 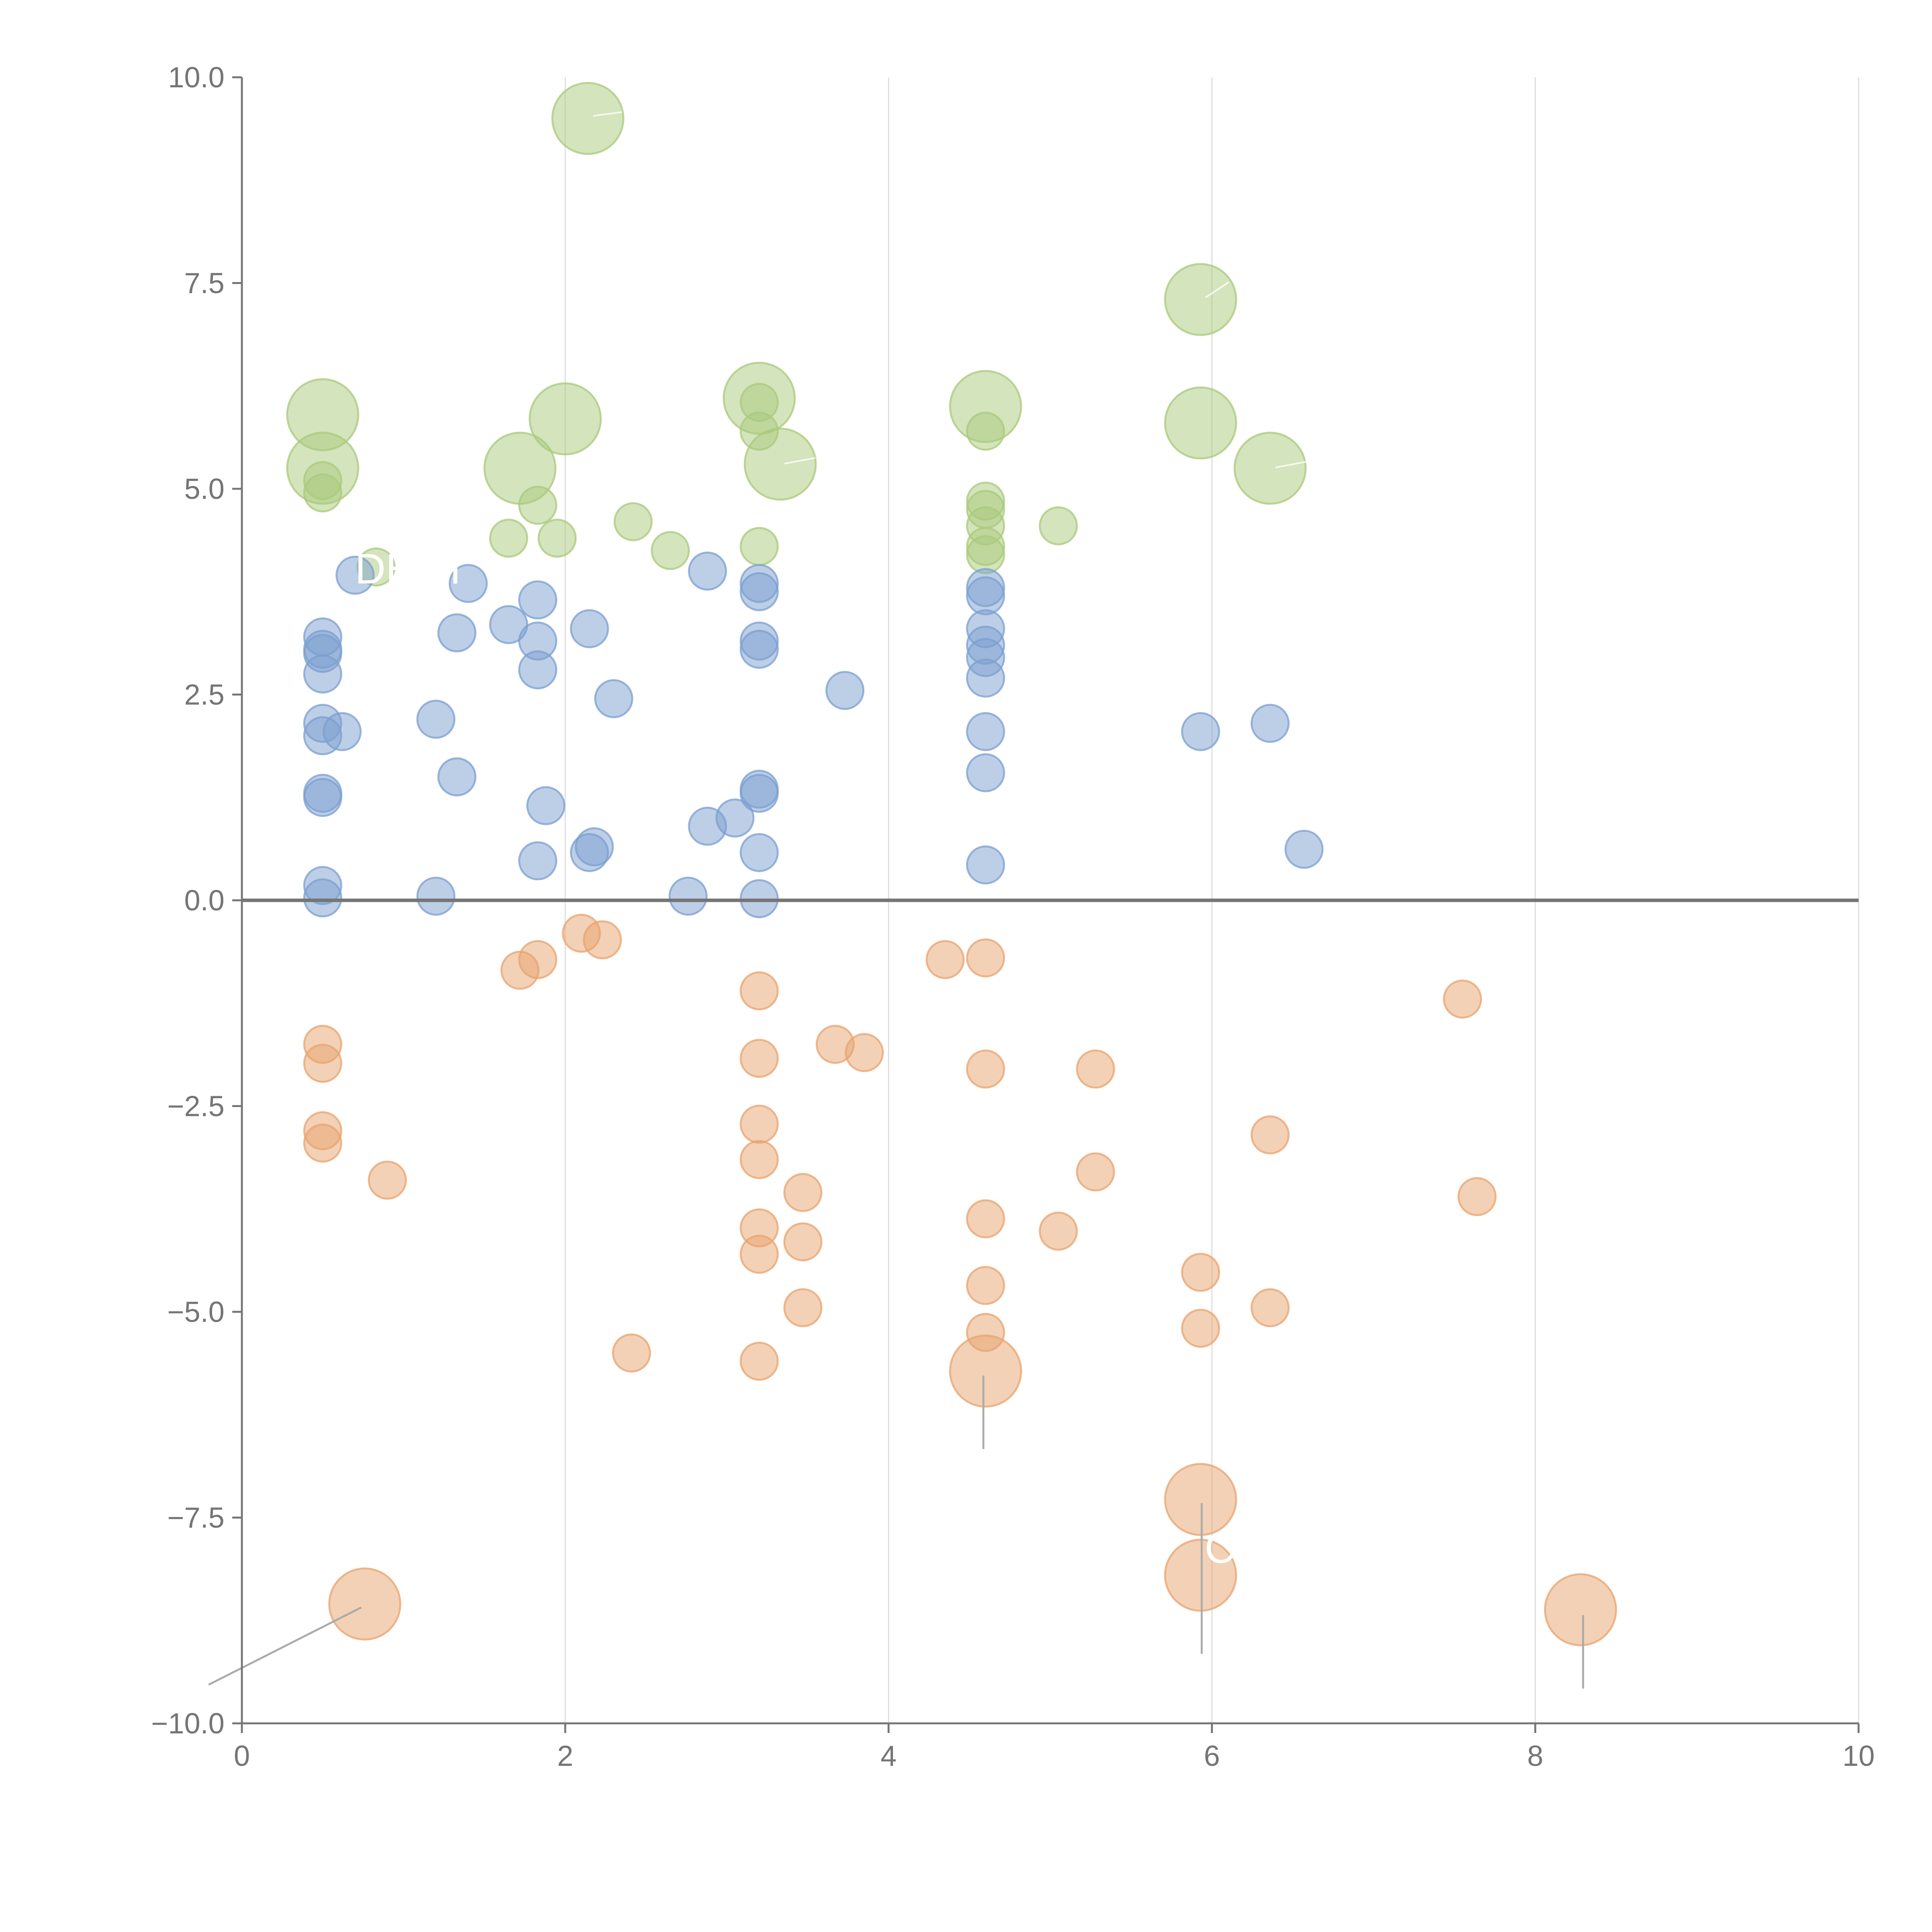 I want to click on leader-line-top-c, so click(x=800, y=460).